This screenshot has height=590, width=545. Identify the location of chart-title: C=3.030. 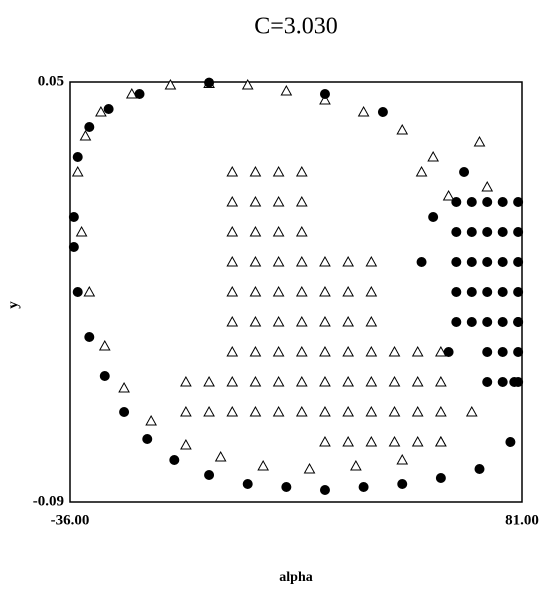
(296, 27).